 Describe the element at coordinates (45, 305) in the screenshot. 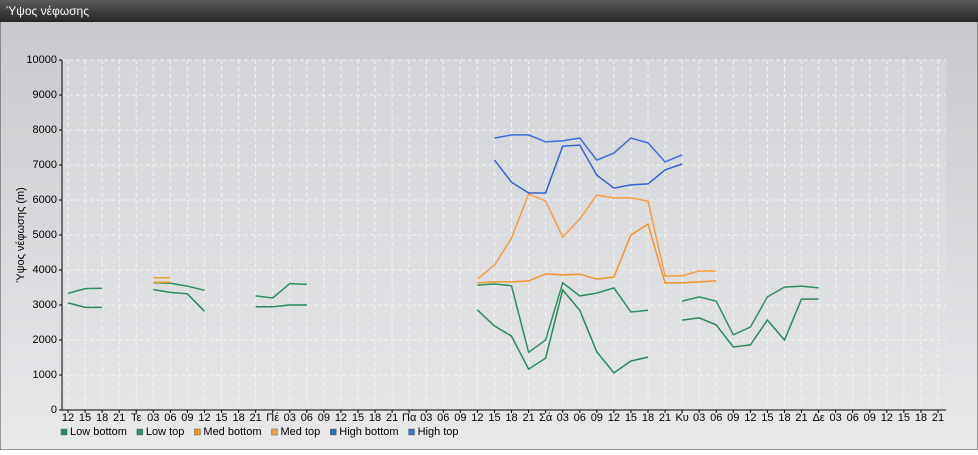

I see `y-tick-label: 3000` at that location.